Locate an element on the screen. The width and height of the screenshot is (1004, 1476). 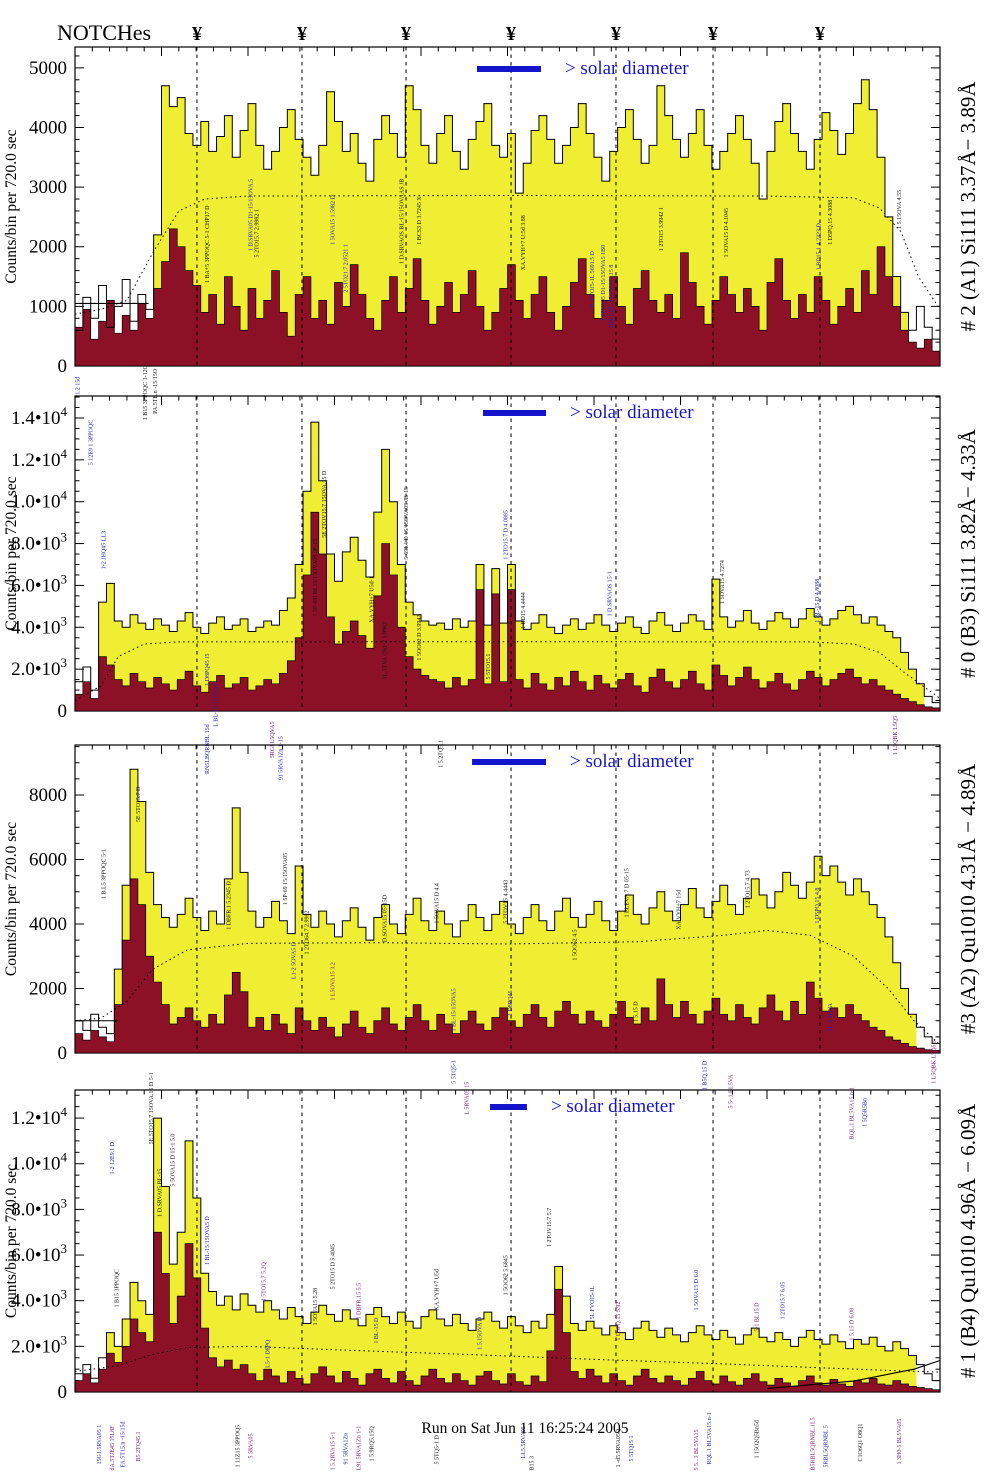
line-annotation: XA.VYH+7 U:5d 3.88 is located at coordinates (524, 242).